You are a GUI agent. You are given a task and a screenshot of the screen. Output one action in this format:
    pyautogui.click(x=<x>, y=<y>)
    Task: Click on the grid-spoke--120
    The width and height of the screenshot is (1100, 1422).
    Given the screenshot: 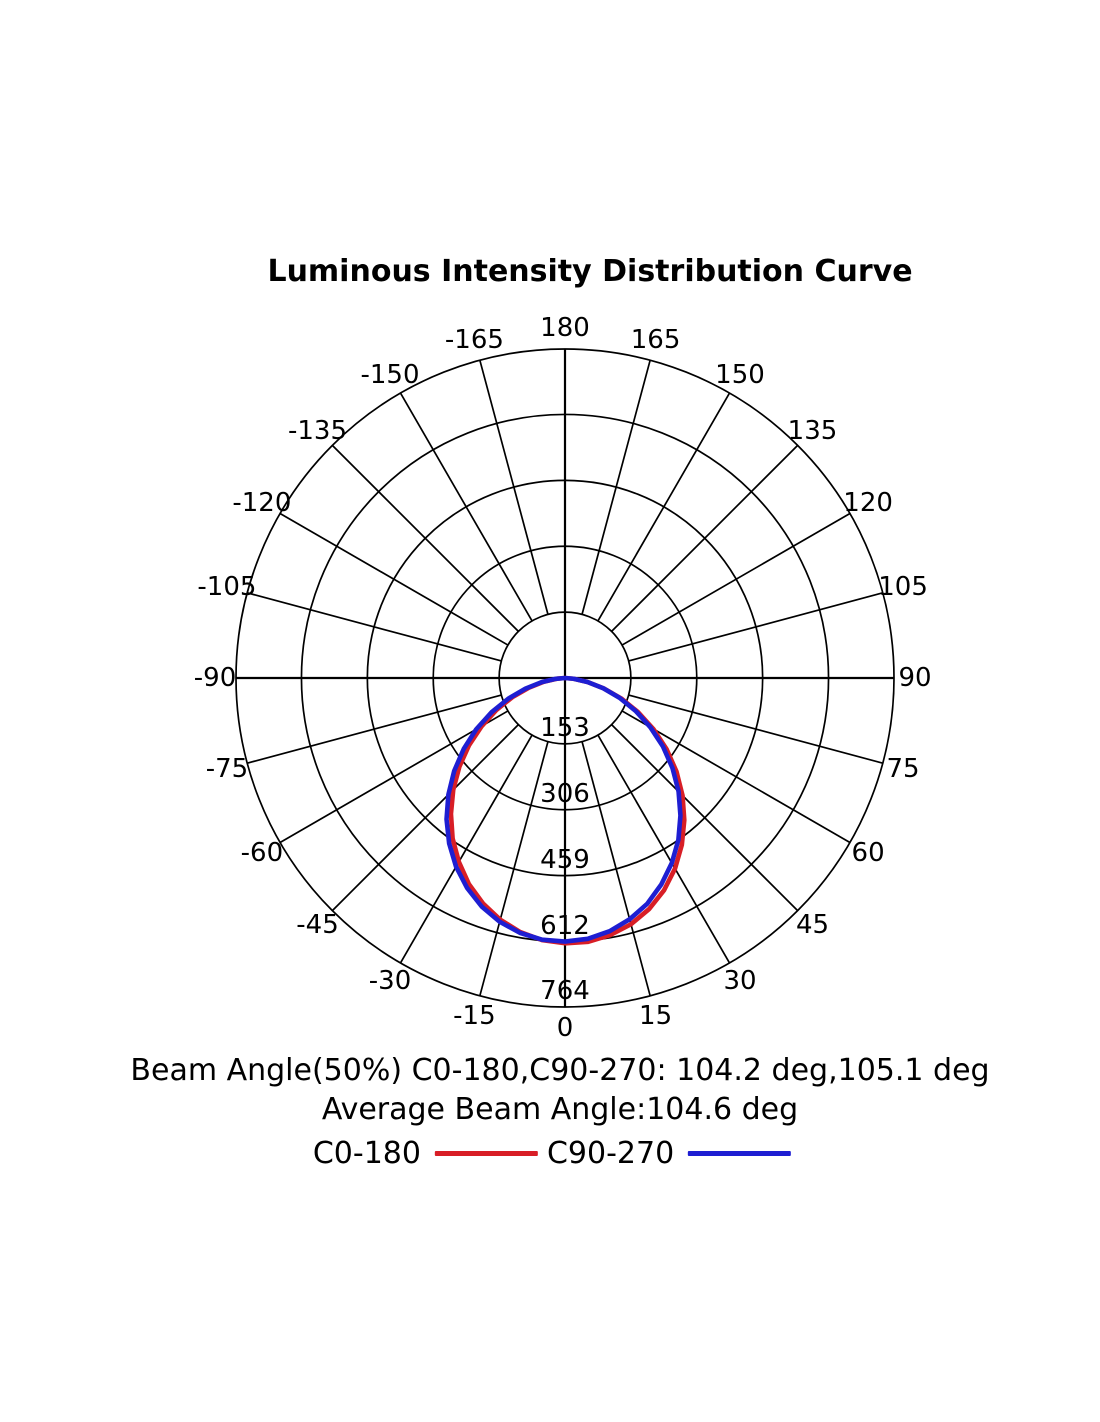 What is the action you would take?
    pyautogui.click(x=394, y=579)
    